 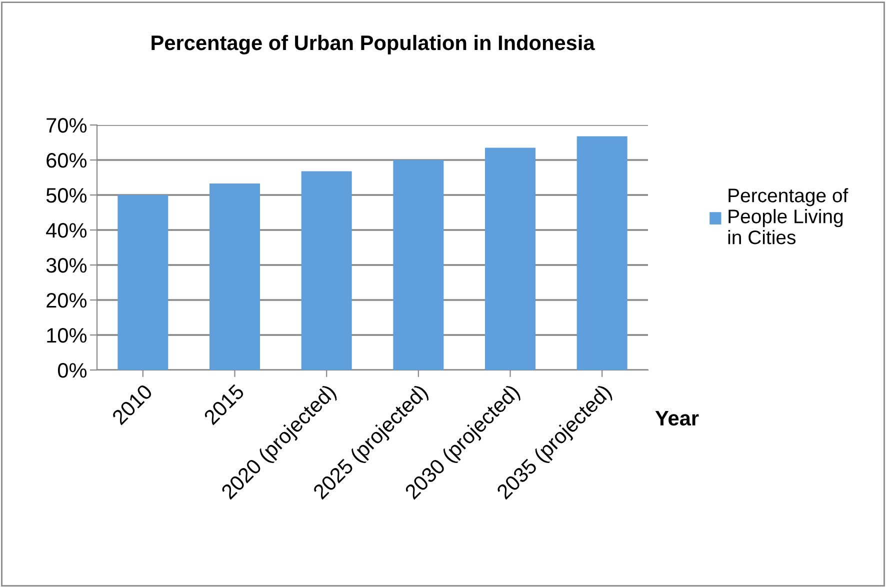 What do you see at coordinates (373, 44) in the screenshot?
I see `chart-title: Percentage of Urban Population in Indonesia` at bounding box center [373, 44].